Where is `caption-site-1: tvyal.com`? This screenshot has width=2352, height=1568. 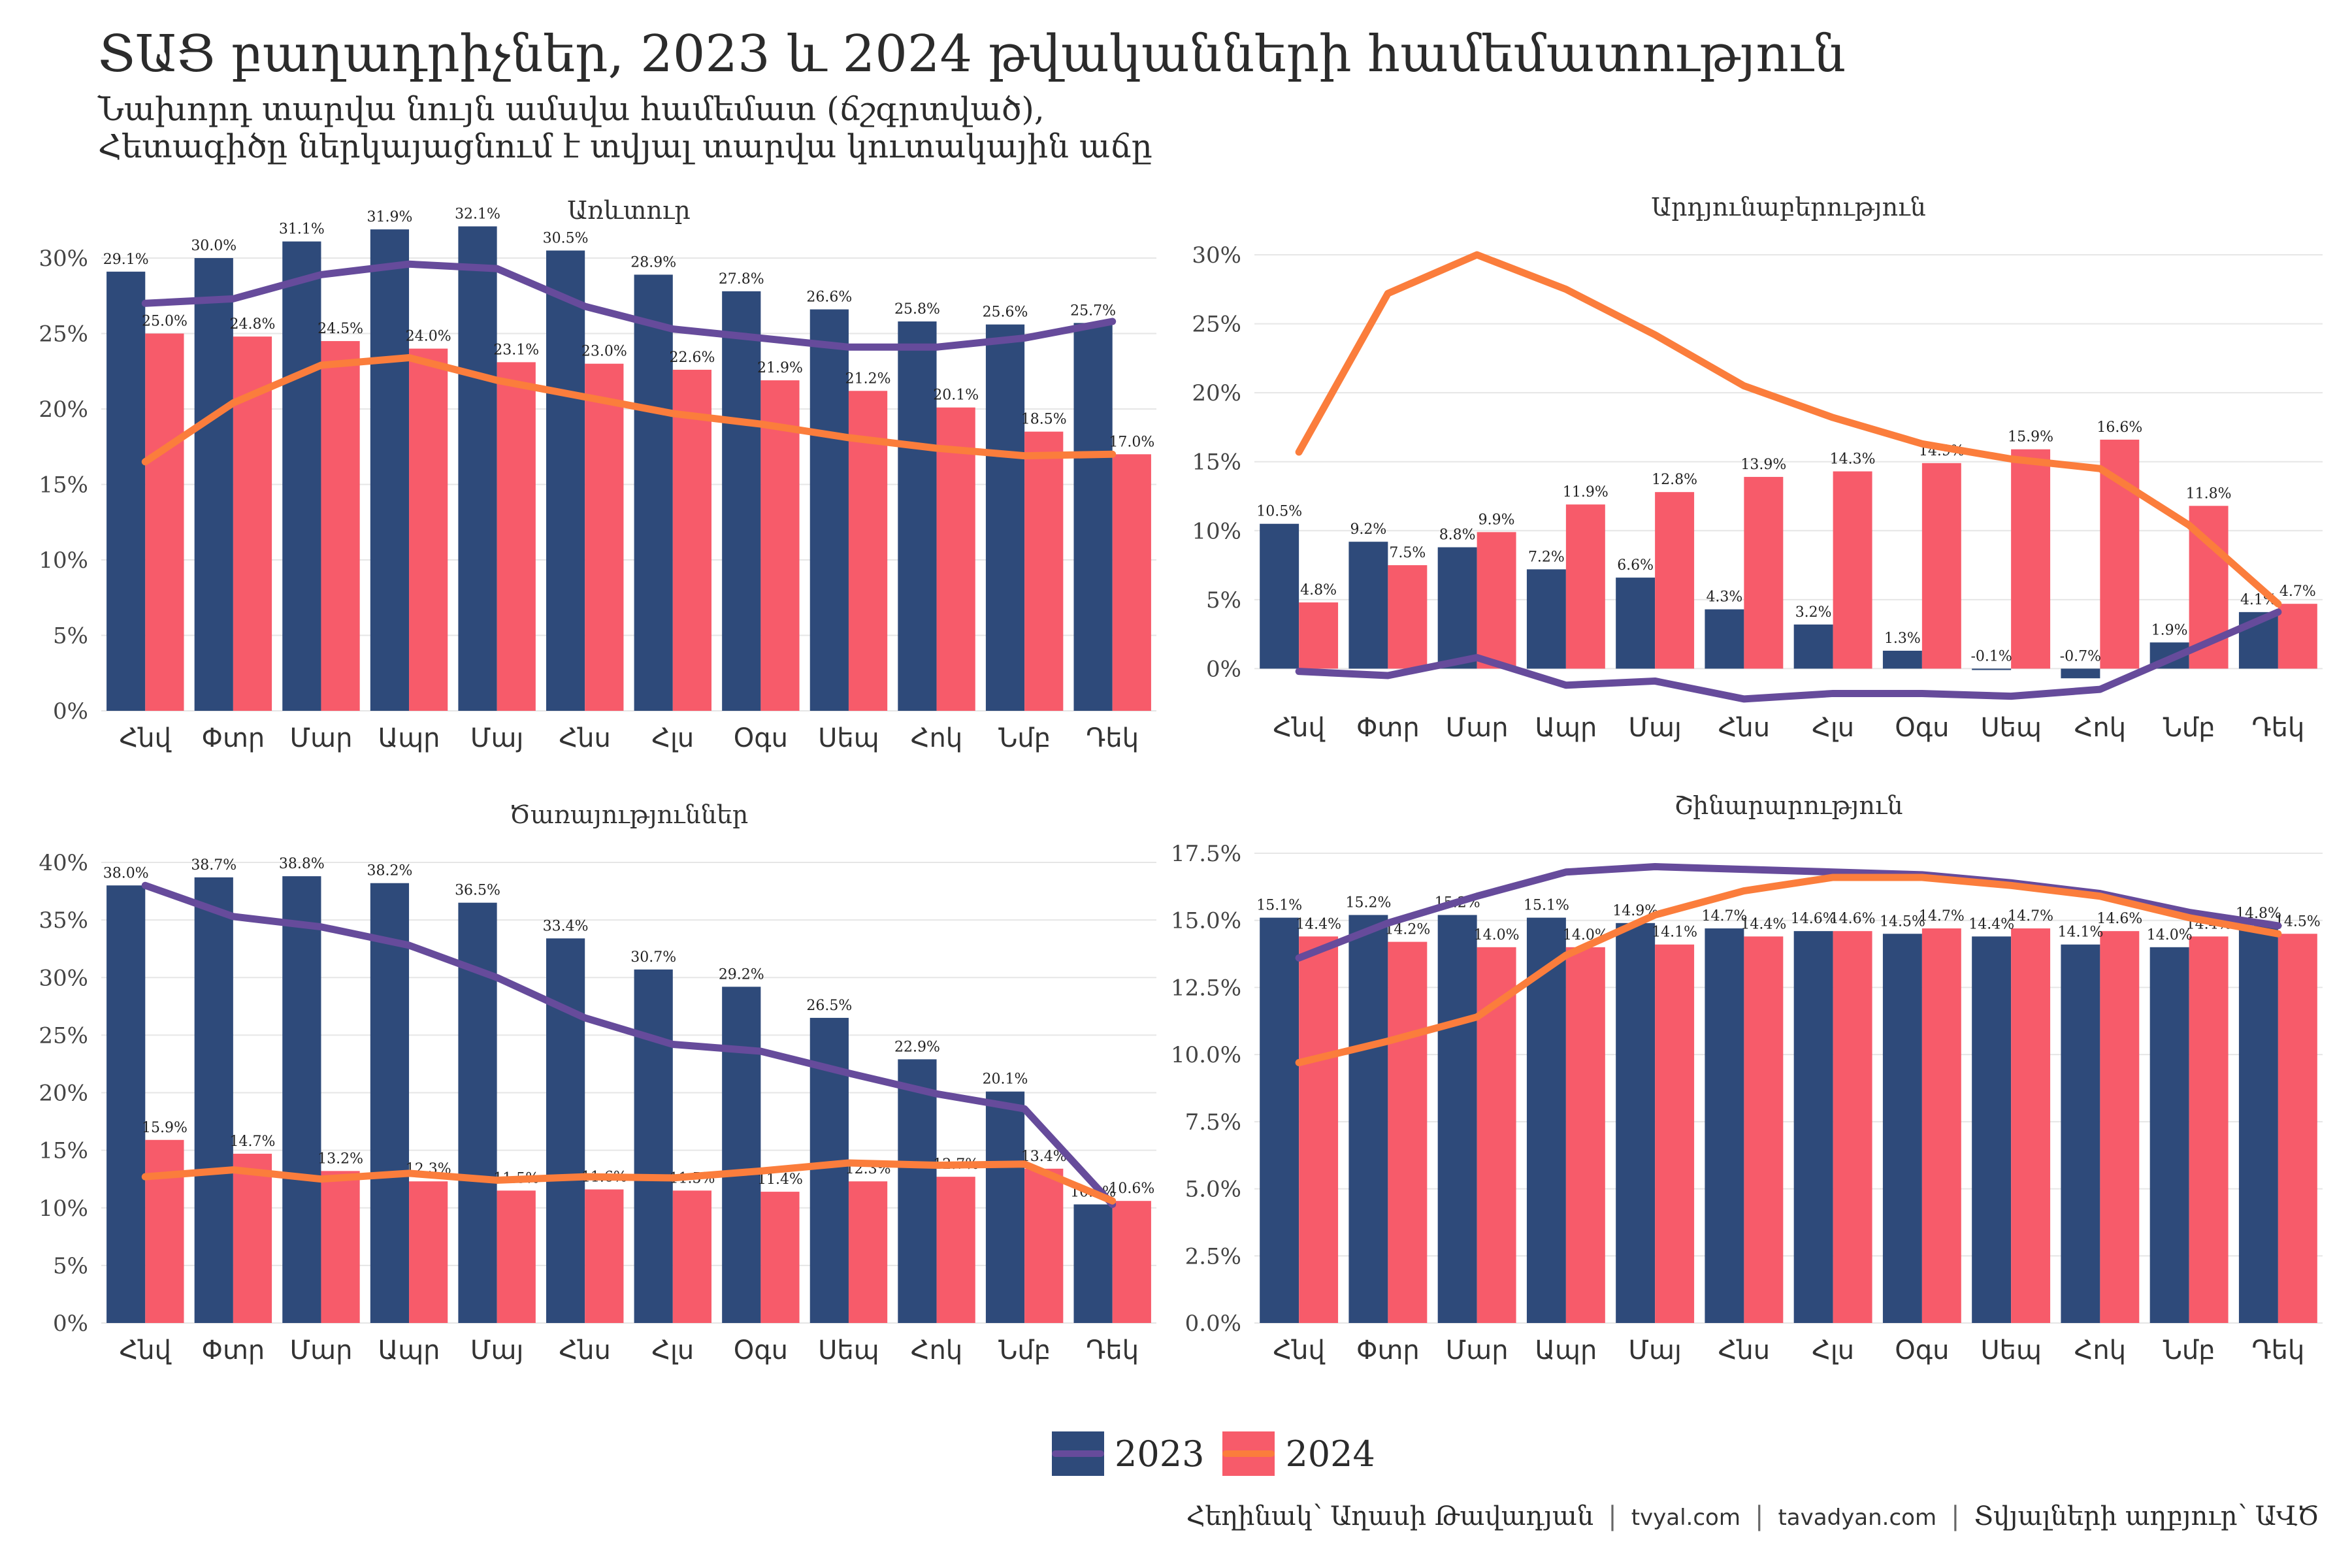 caption-site-1: tvyal.com is located at coordinates (1685, 1518).